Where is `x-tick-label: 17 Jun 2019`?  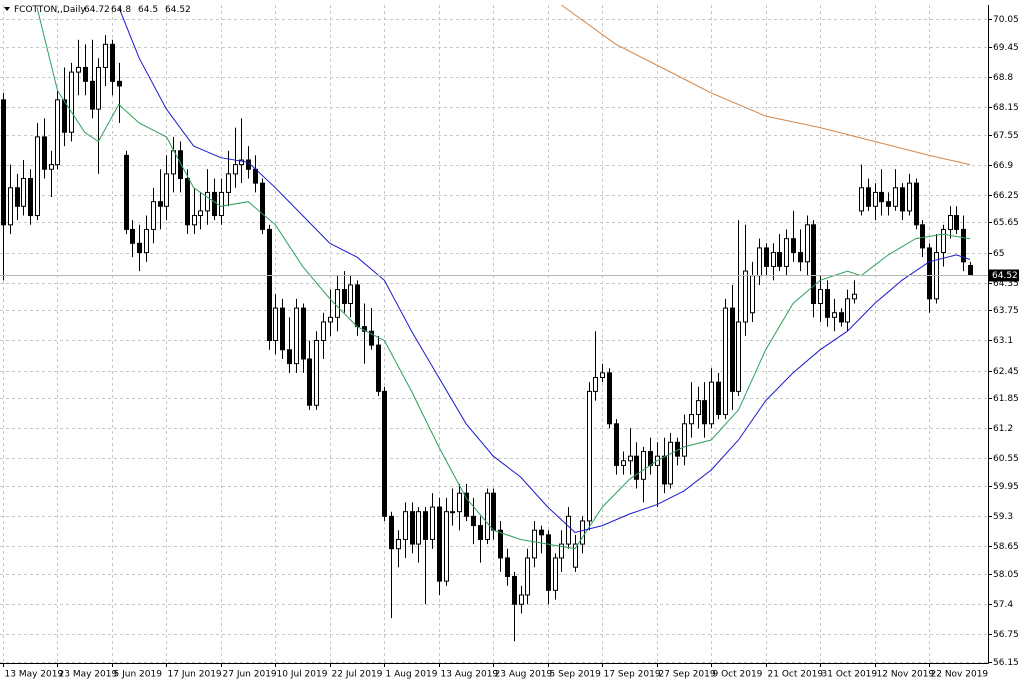
x-tick-label: 17 Jun 2019 is located at coordinates (195, 675).